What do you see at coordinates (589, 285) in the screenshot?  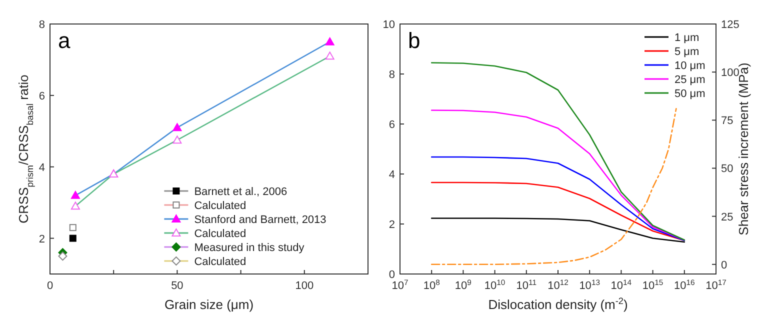 I see `x-tick-label: 10$^{13}$` at bounding box center [589, 285].